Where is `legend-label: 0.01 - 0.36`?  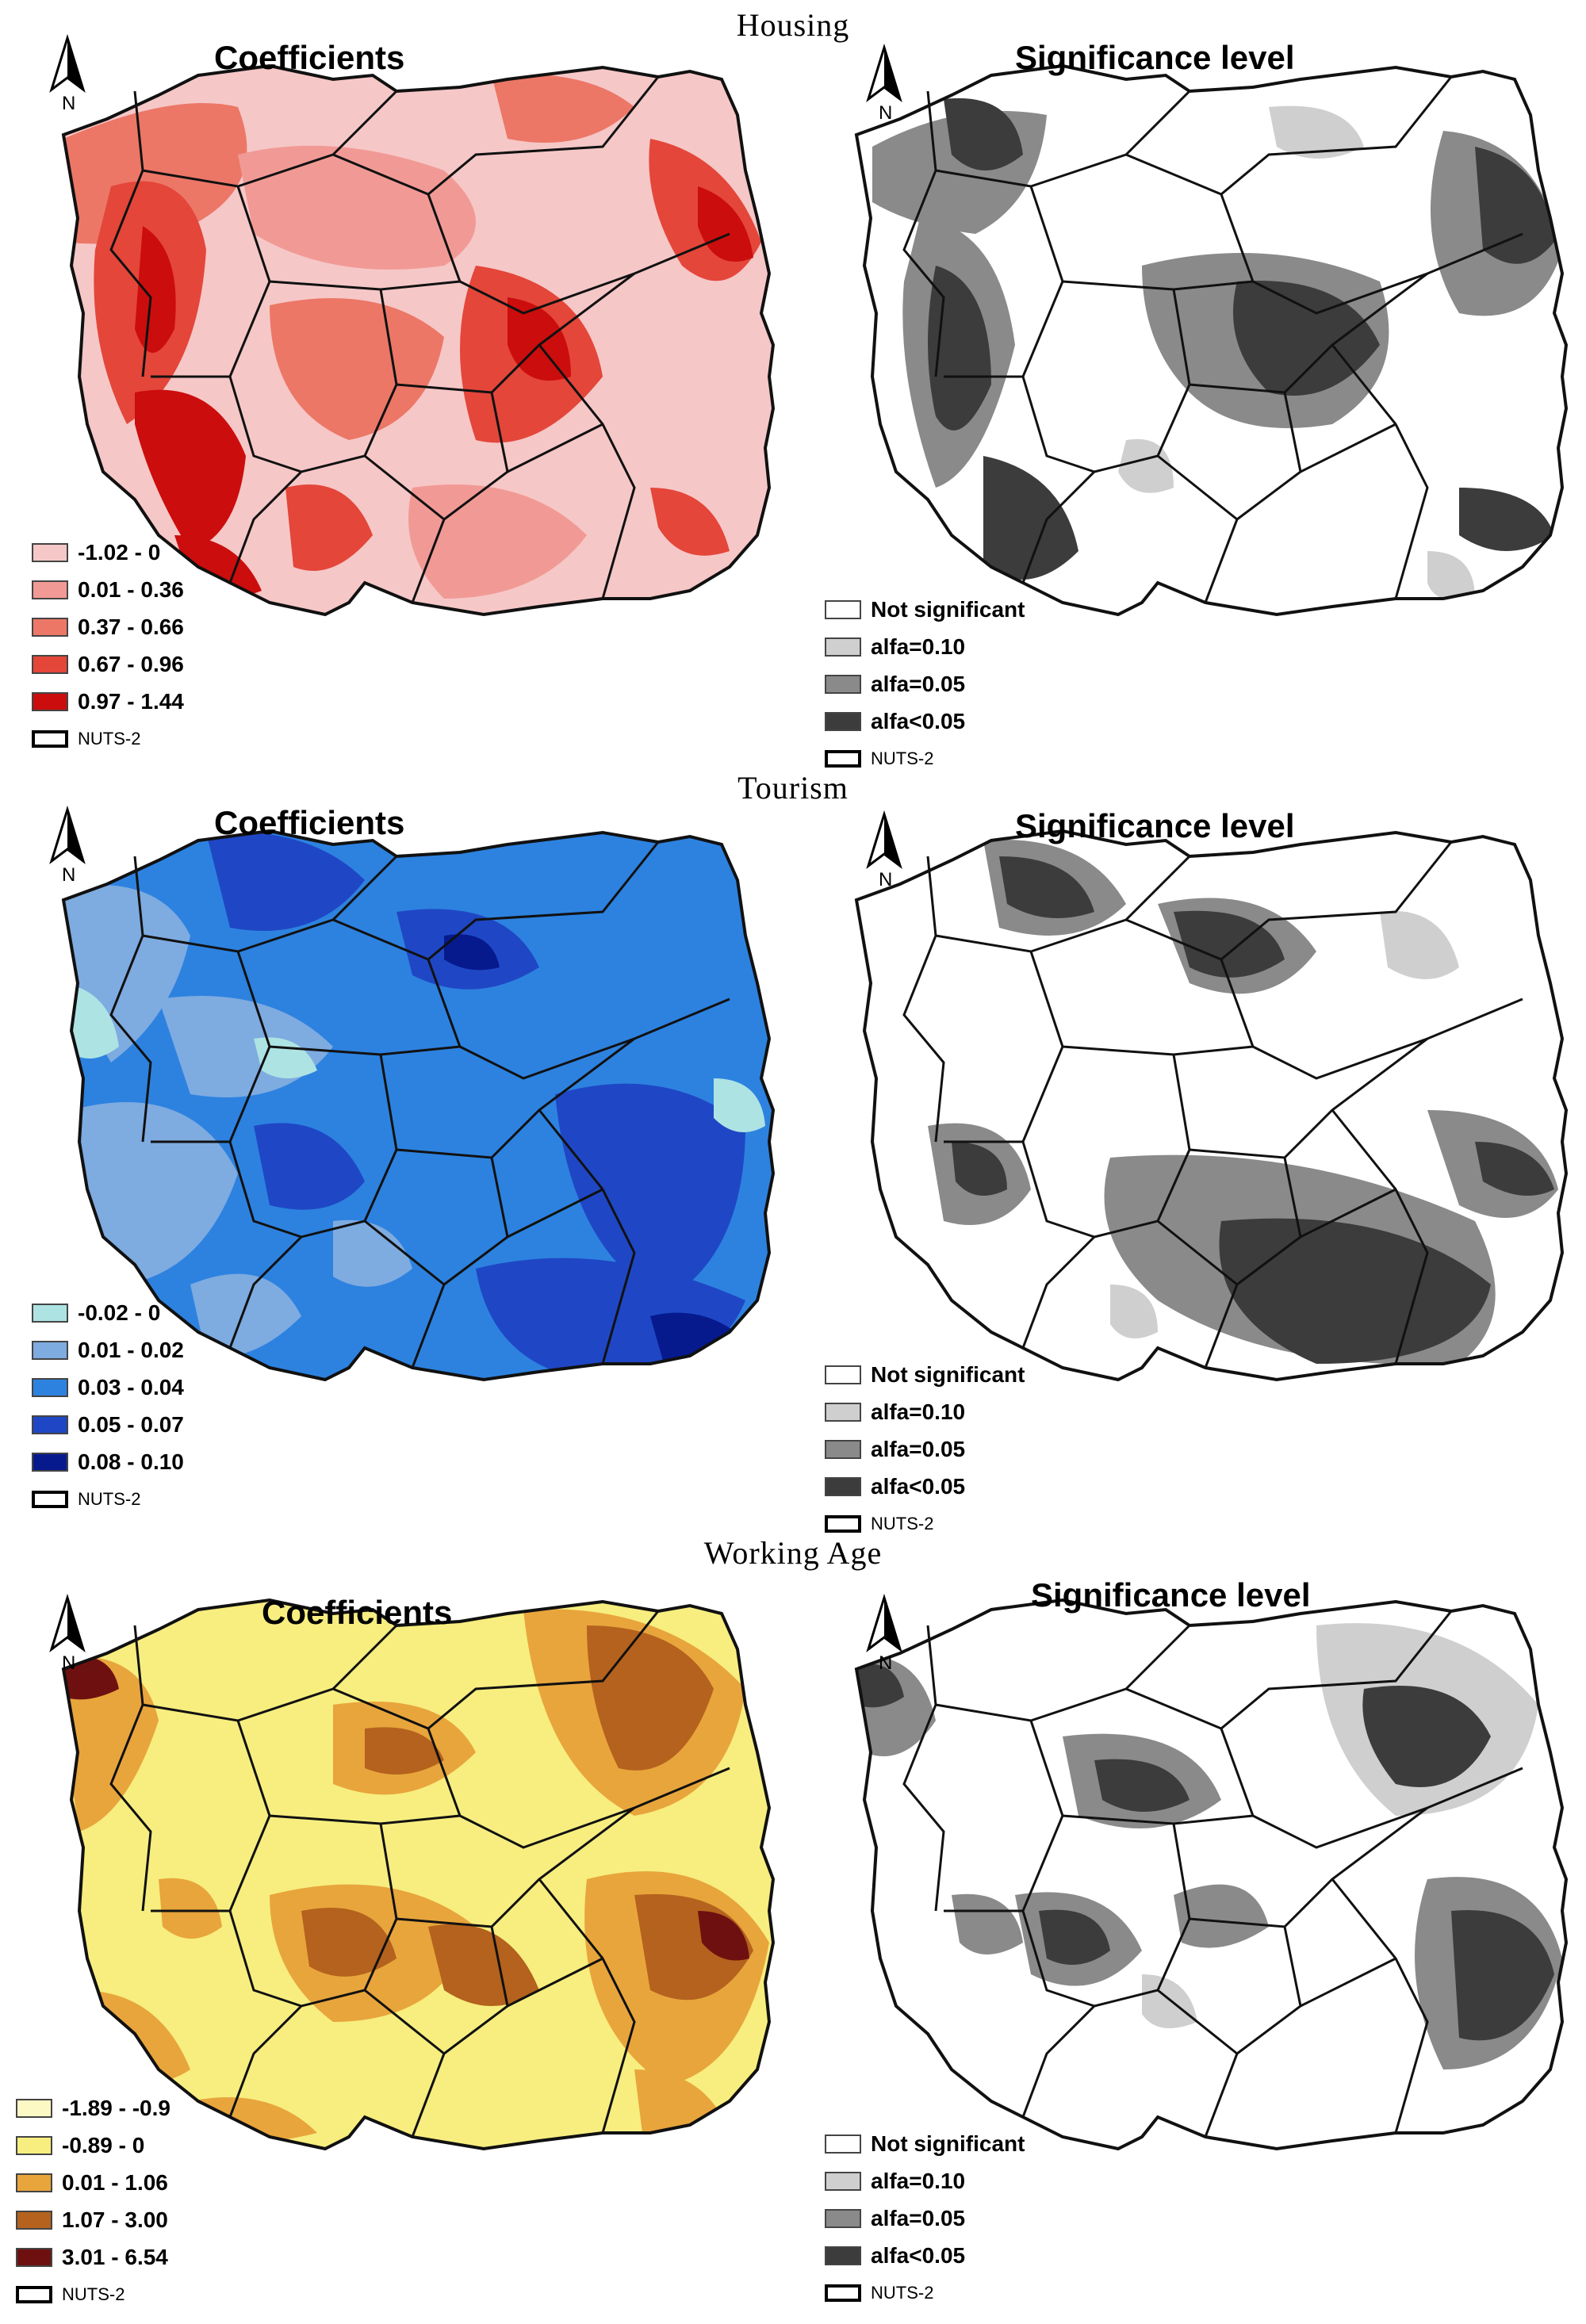
legend-label: 0.01 - 0.36 is located at coordinates (131, 589).